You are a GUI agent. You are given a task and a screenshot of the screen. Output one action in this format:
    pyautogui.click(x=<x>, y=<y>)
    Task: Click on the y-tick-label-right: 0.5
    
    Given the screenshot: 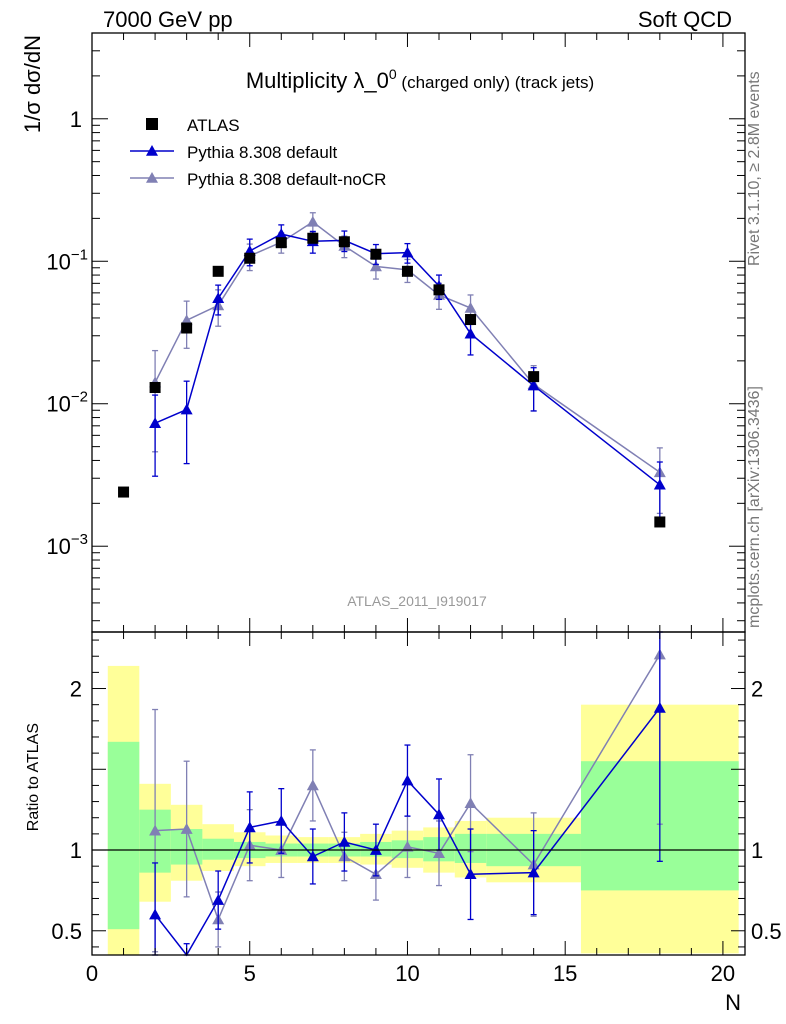 What is the action you would take?
    pyautogui.click(x=766, y=931)
    